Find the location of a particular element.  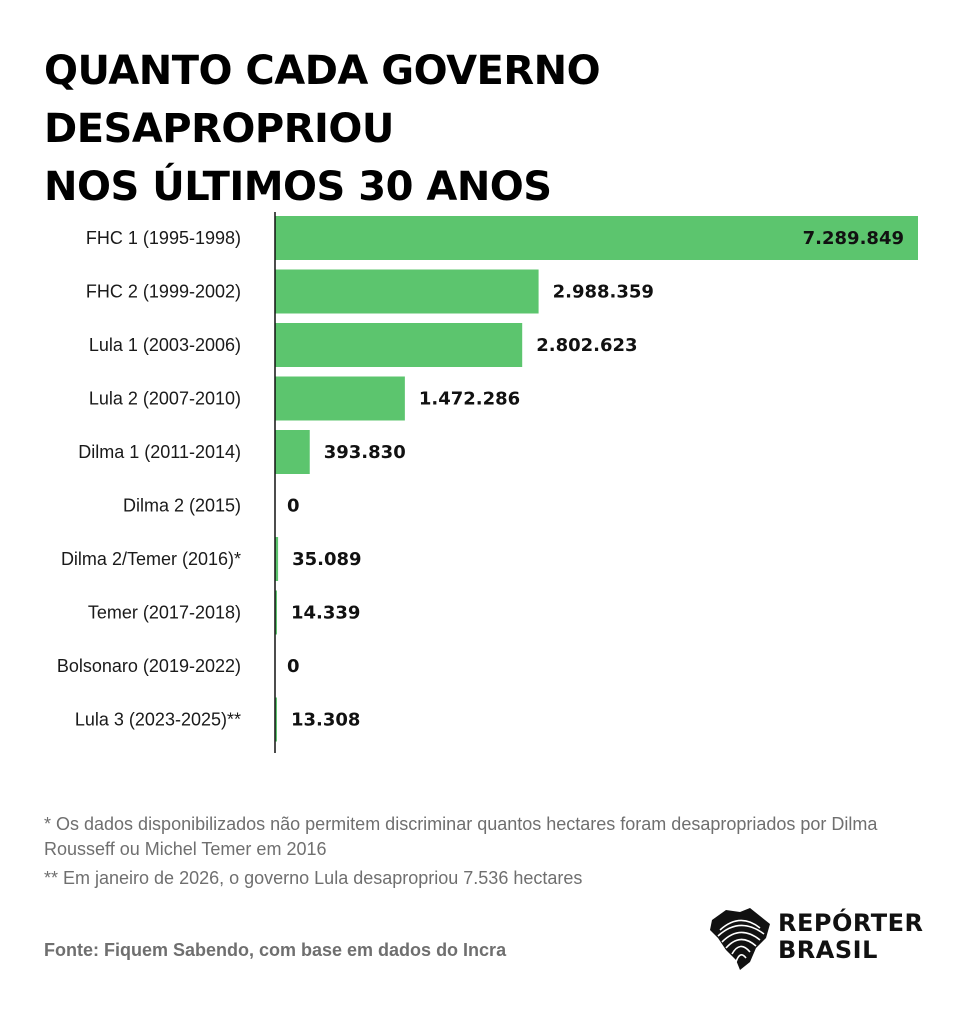

value-label-9: 13.308 is located at coordinates (325, 720).